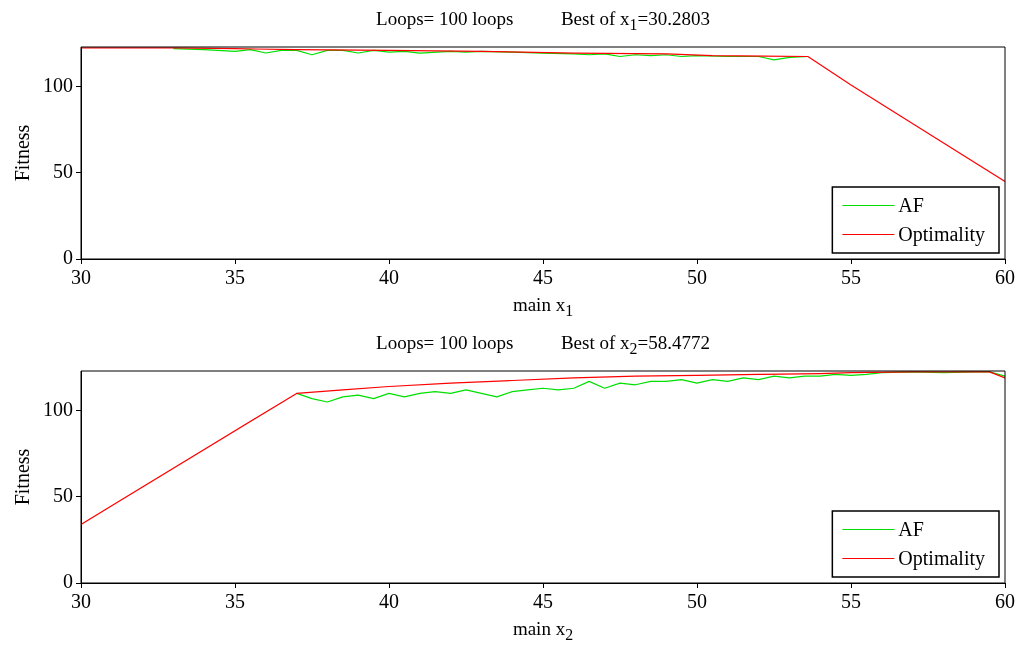  Describe the element at coordinates (543, 344) in the screenshot. I see `chart-title: Loops= 100 loops Best of x$_{2}$=58.4772` at that location.